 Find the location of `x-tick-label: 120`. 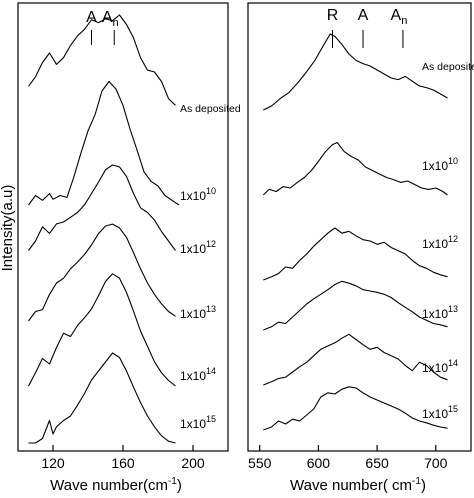

x-tick-label: 120 is located at coordinates (53, 463).